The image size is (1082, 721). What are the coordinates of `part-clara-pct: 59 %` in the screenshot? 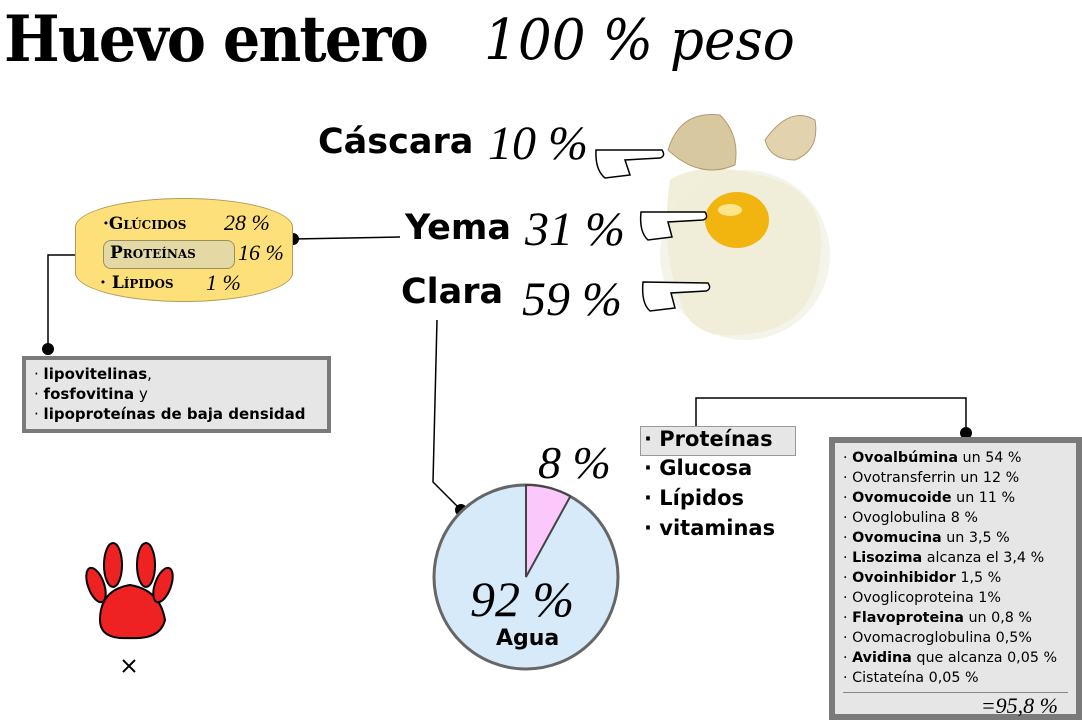 It's located at (572, 299).